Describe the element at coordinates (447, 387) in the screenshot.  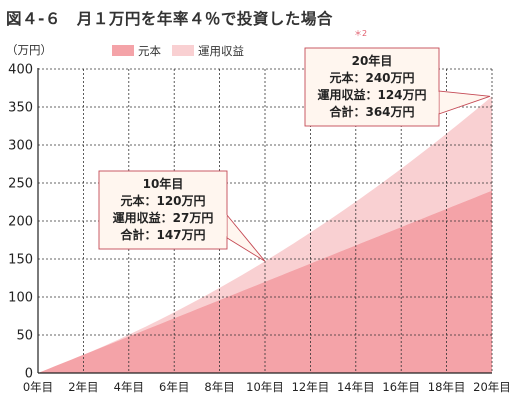
I see `x-tick-label: 18年目` at that location.